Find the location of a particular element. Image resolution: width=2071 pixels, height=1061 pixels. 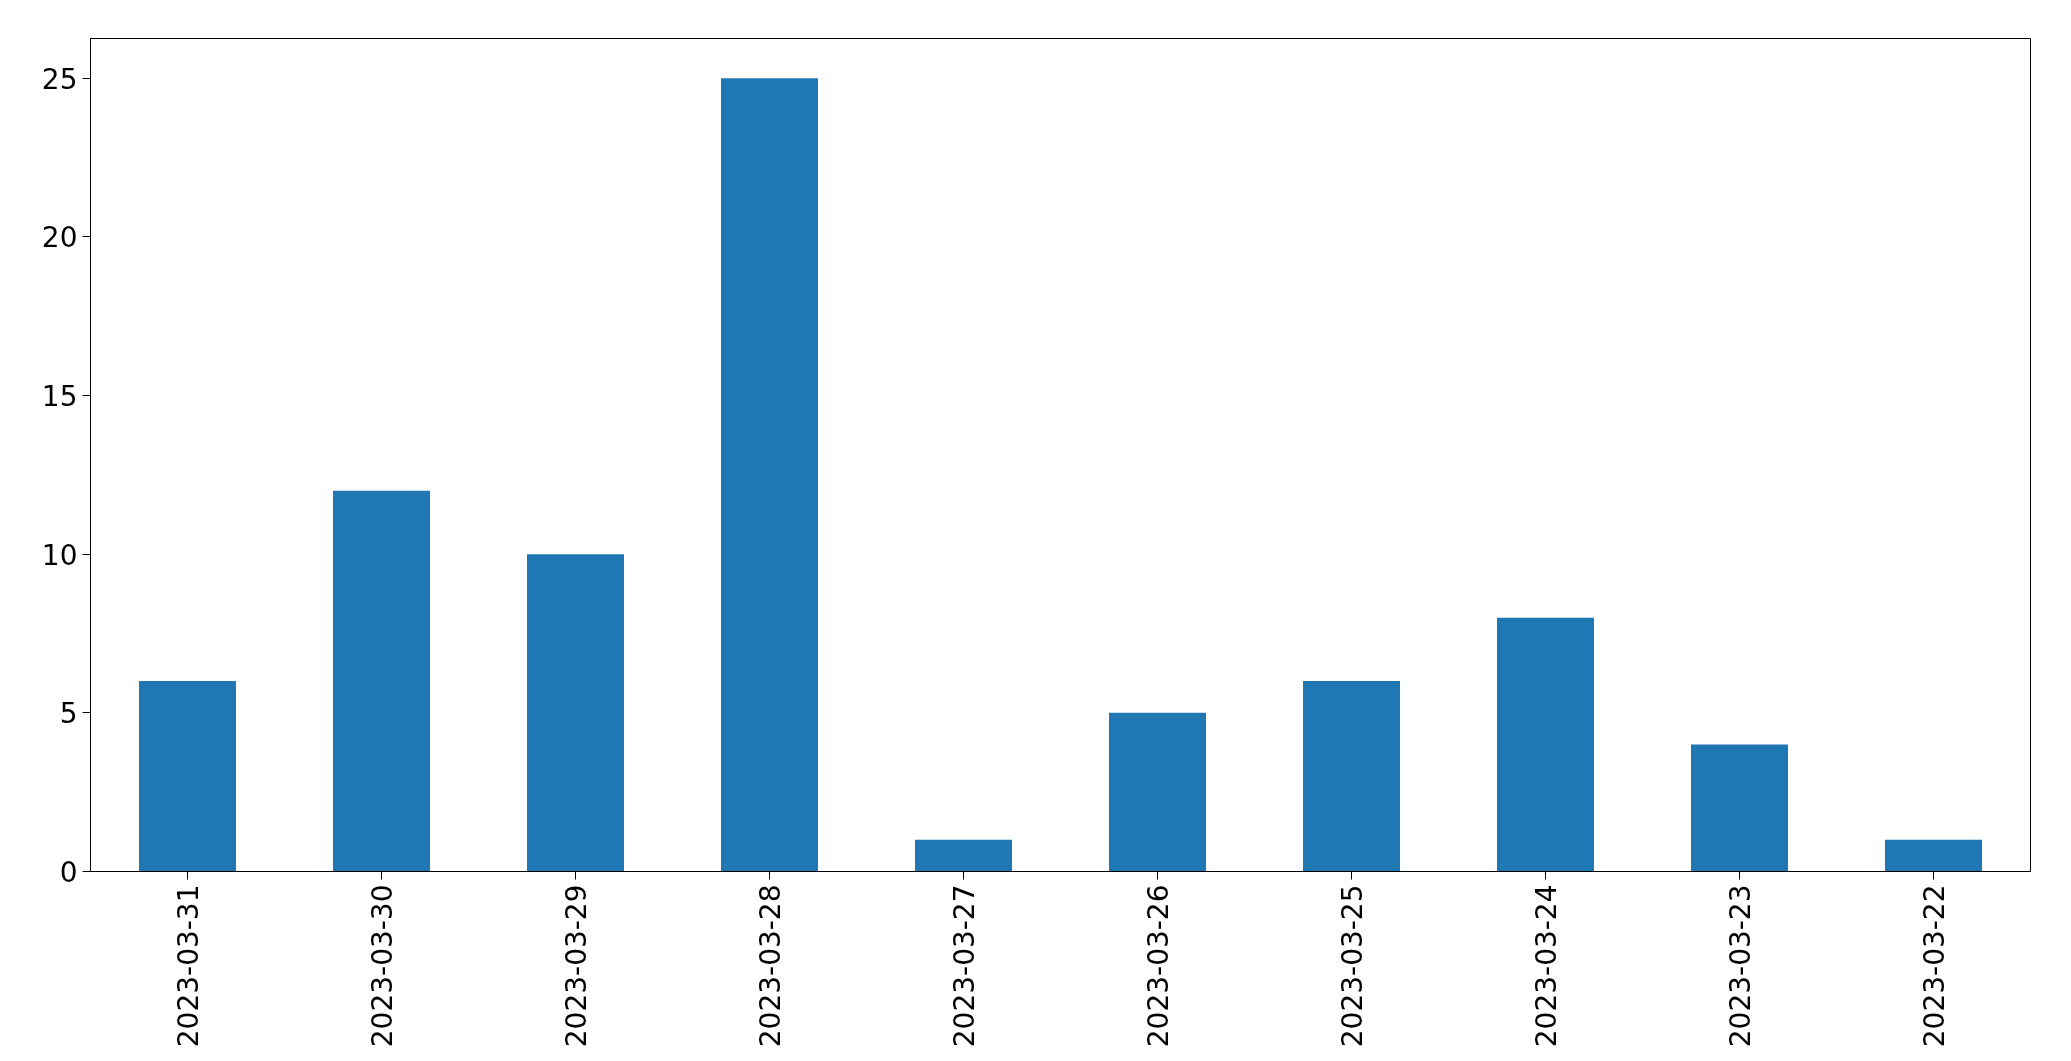

y-tick-label: 0 is located at coordinates (68, 872).